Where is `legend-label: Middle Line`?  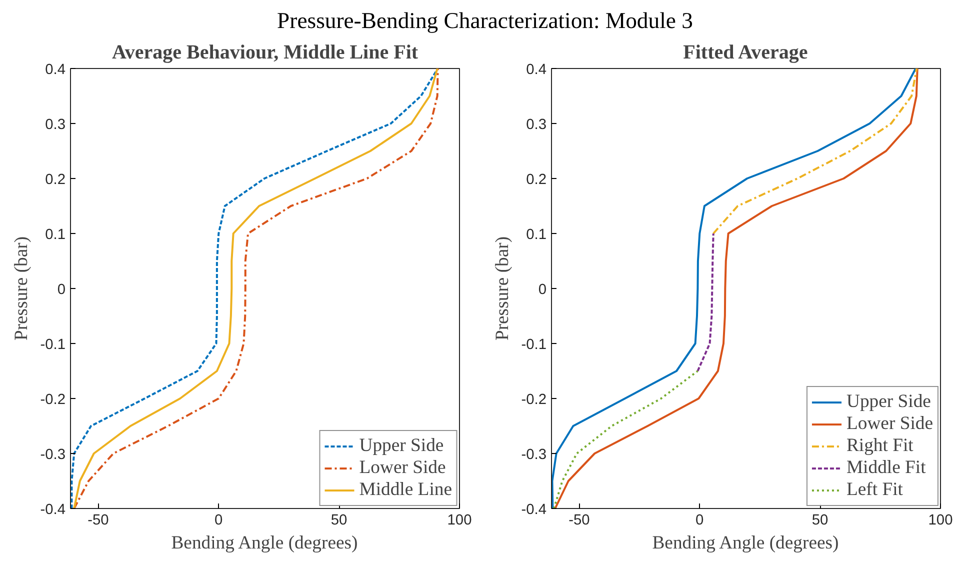
legend-label: Middle Line is located at coordinates (405, 490).